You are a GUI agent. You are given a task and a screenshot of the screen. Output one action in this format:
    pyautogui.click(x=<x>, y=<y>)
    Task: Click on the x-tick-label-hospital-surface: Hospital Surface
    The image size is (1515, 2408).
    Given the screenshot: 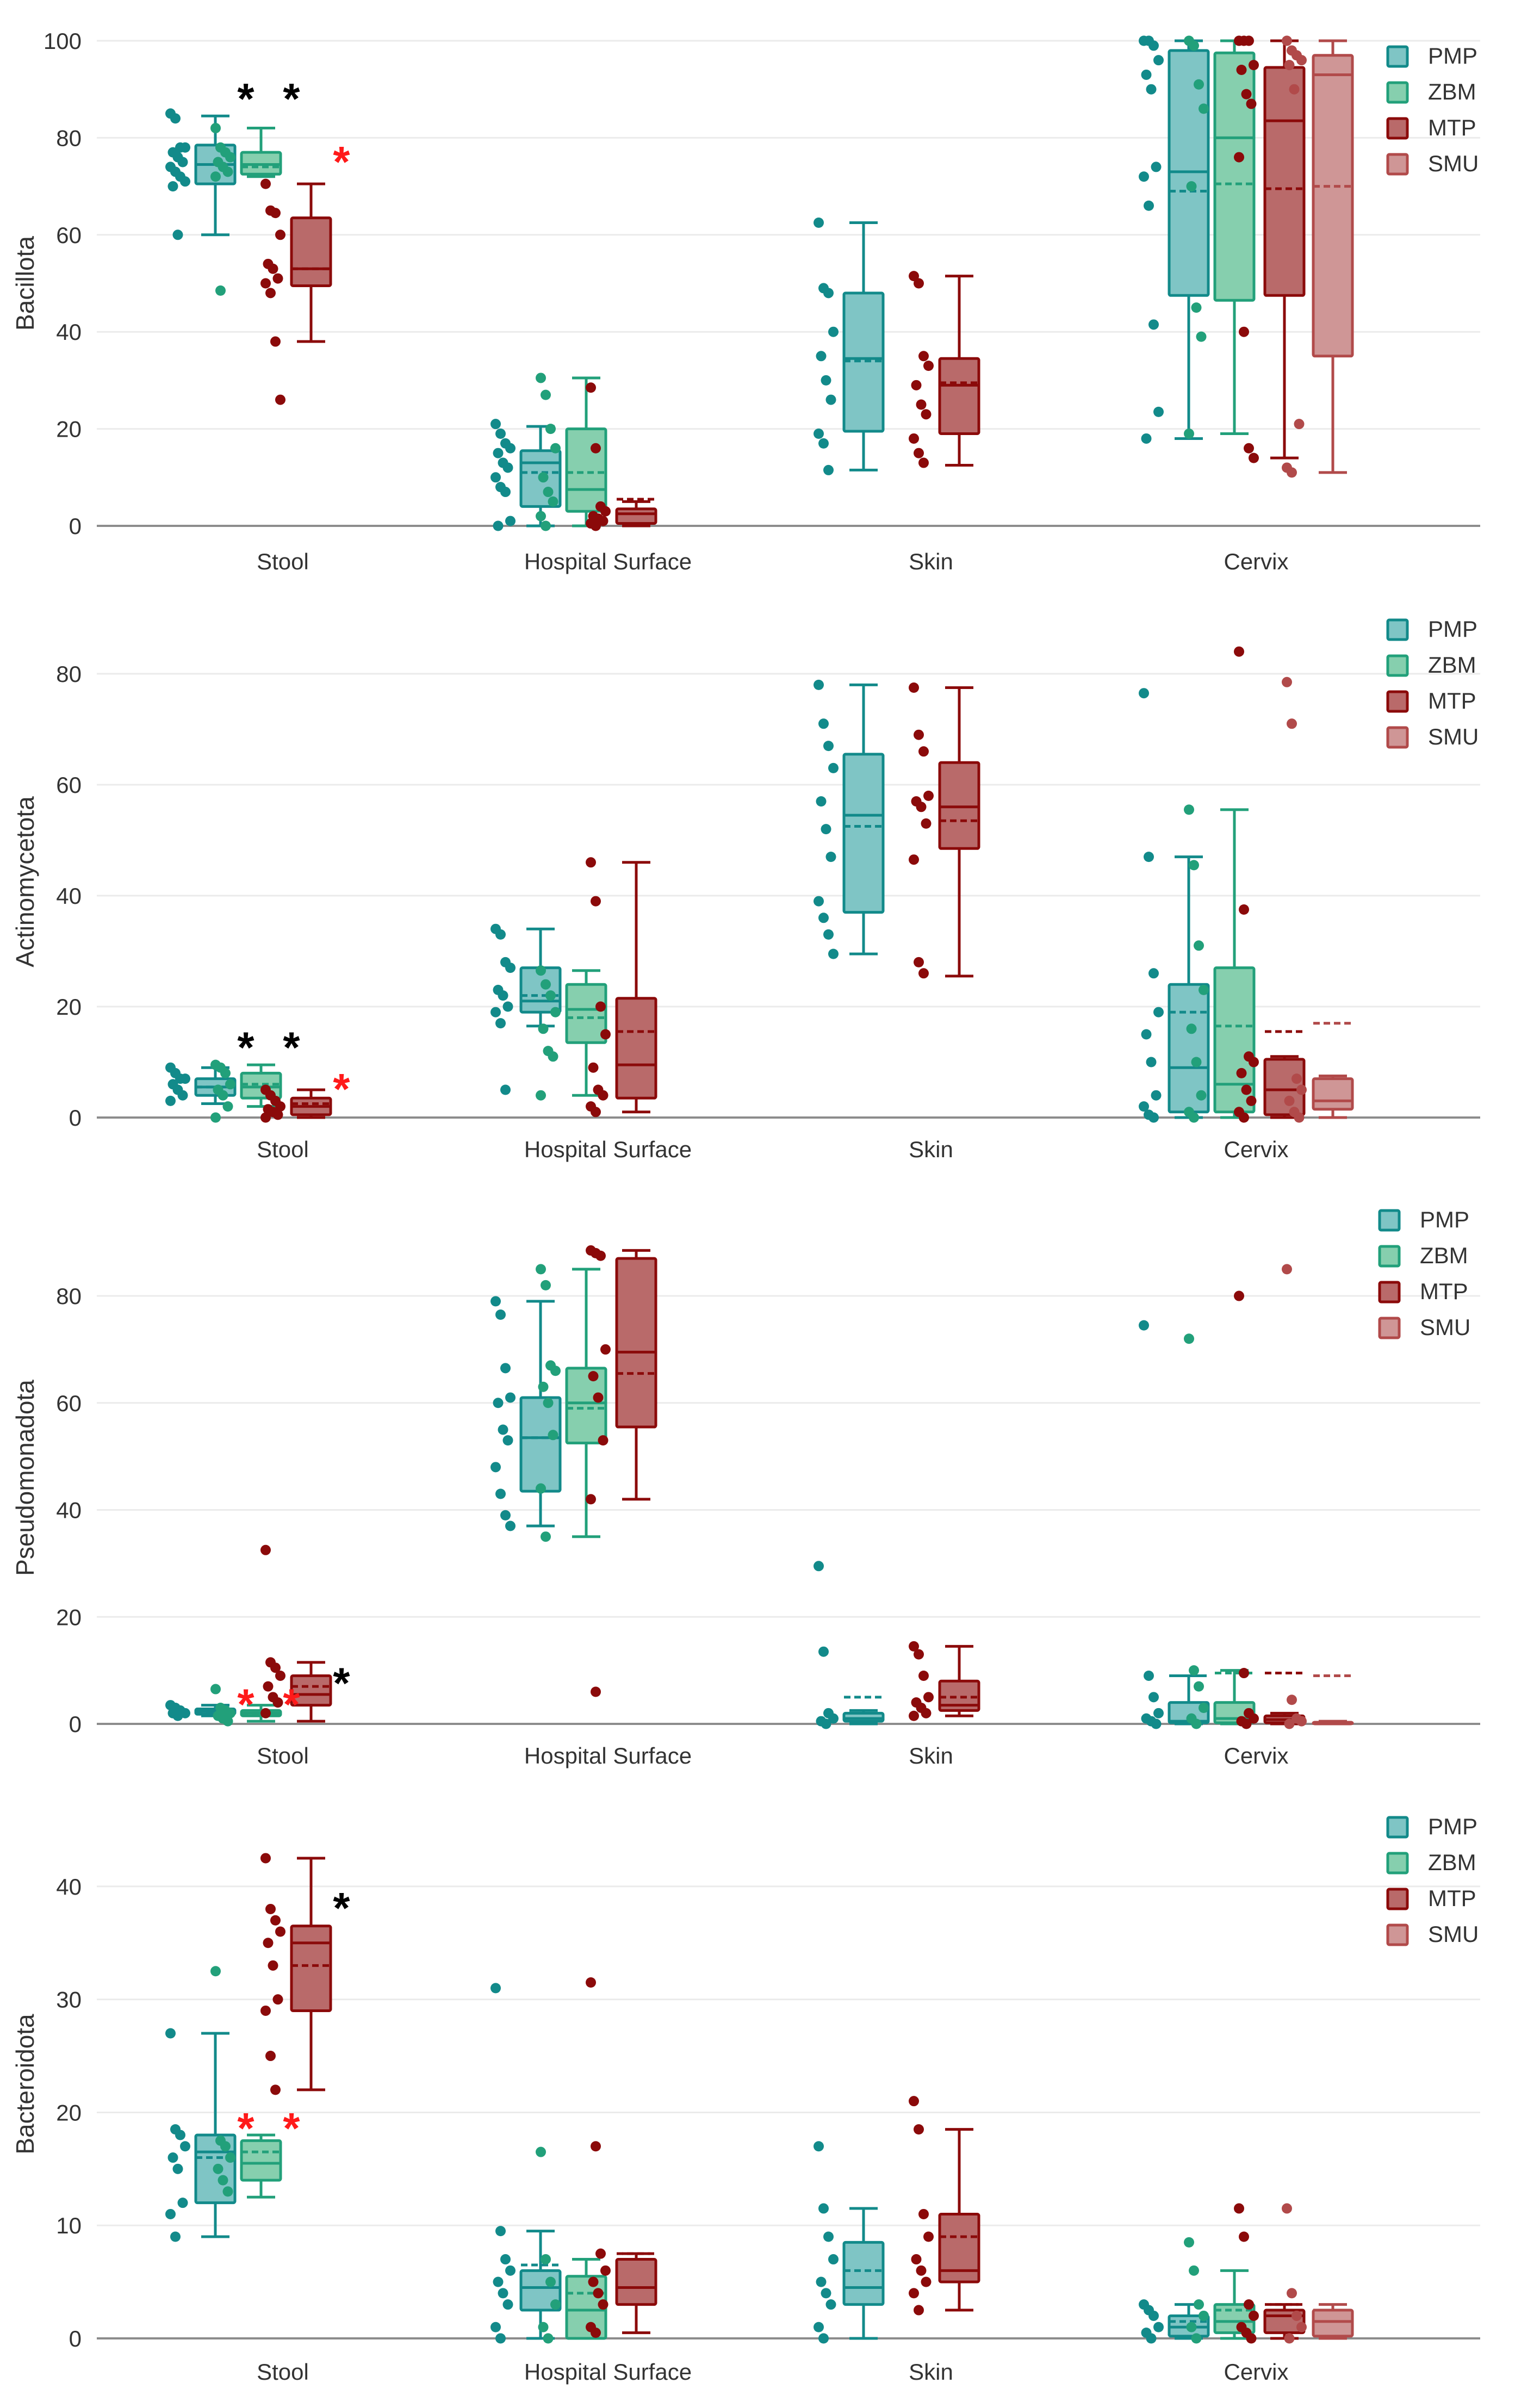 What is the action you would take?
    pyautogui.click(x=608, y=561)
    